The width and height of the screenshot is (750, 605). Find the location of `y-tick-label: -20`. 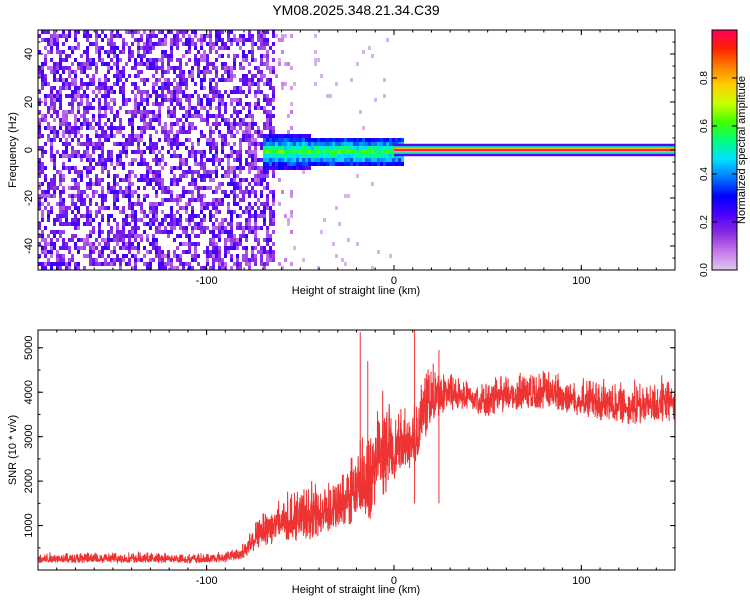

y-tick-label: -20 is located at coordinates (29, 198).